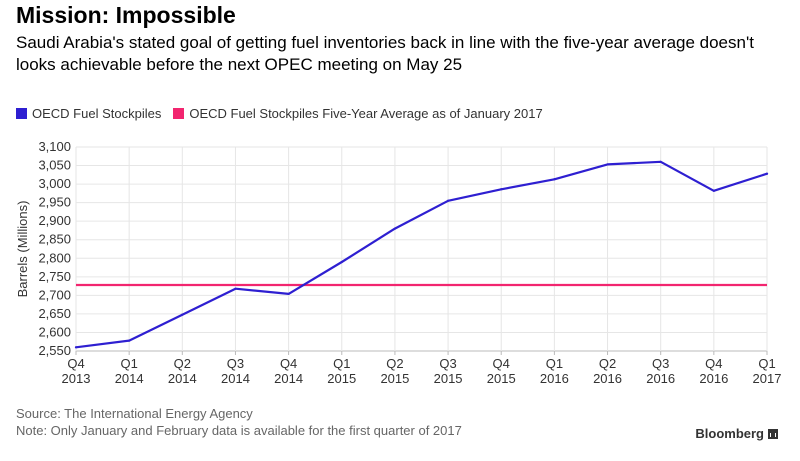 The width and height of the screenshot is (800, 461). What do you see at coordinates (341, 371) in the screenshot?
I see `x-tick-label: Q1 2015` at bounding box center [341, 371].